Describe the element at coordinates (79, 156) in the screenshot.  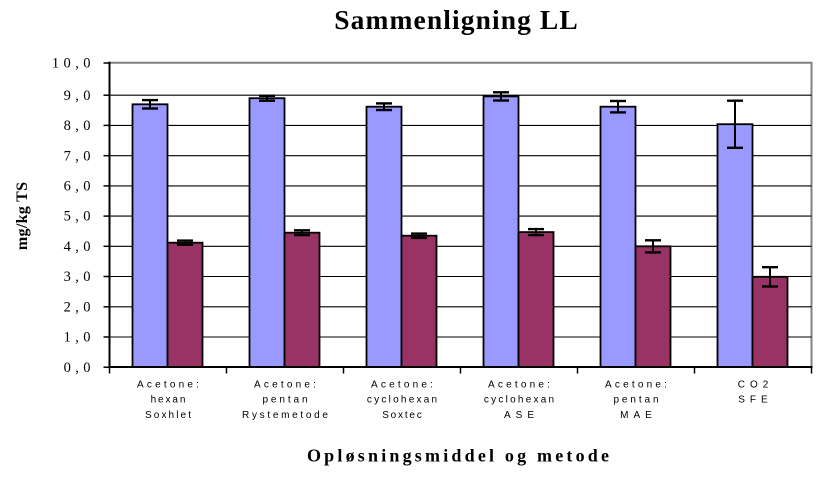
I see `svg-text: 7,0` at that location.